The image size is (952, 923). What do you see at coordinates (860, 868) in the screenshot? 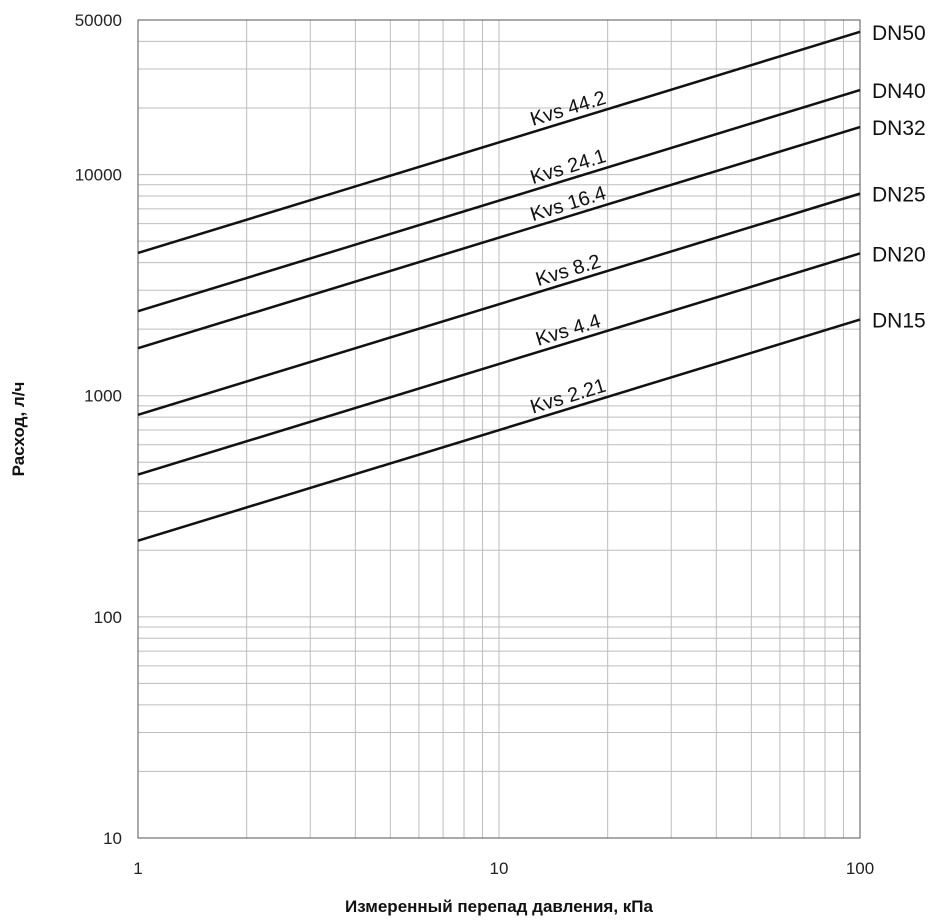
I see `x-tick-label: 100` at bounding box center [860, 868].